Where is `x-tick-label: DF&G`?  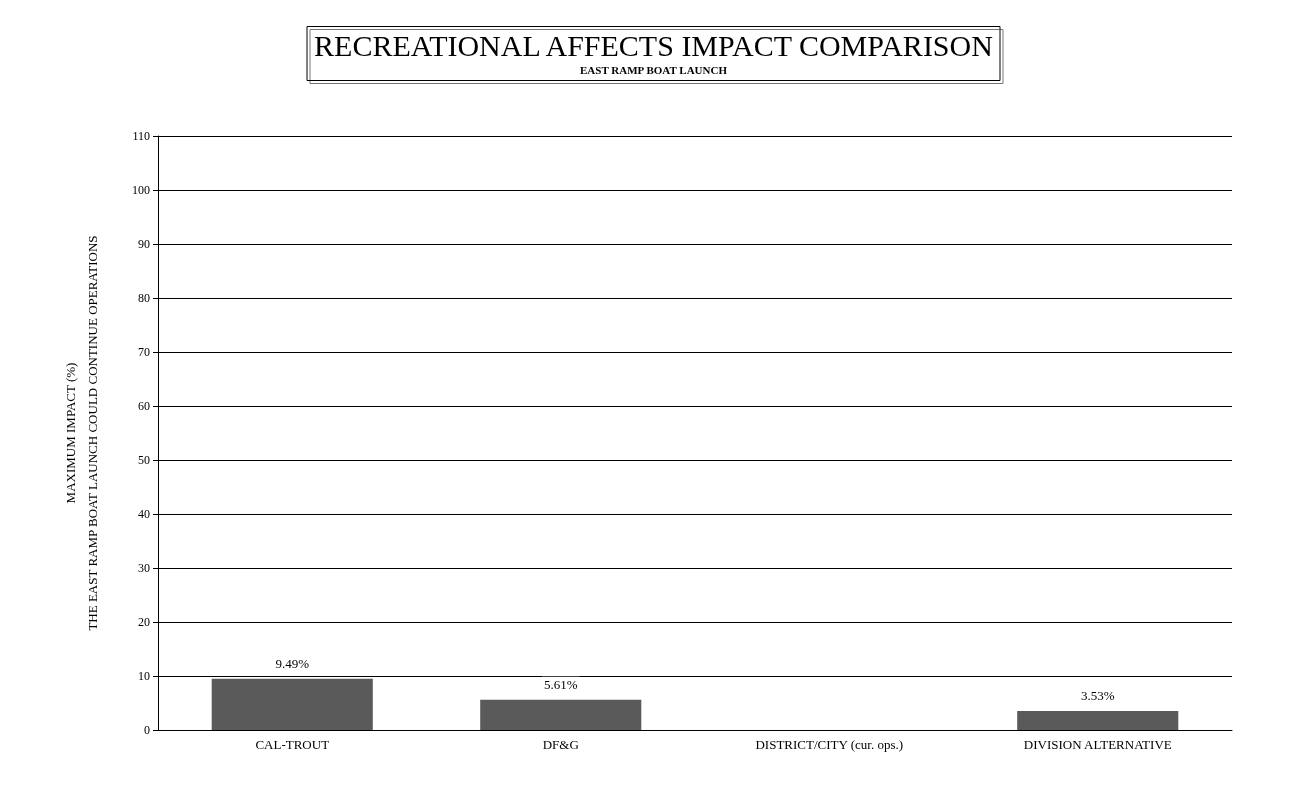 x-tick-label: DF&G is located at coordinates (560, 744).